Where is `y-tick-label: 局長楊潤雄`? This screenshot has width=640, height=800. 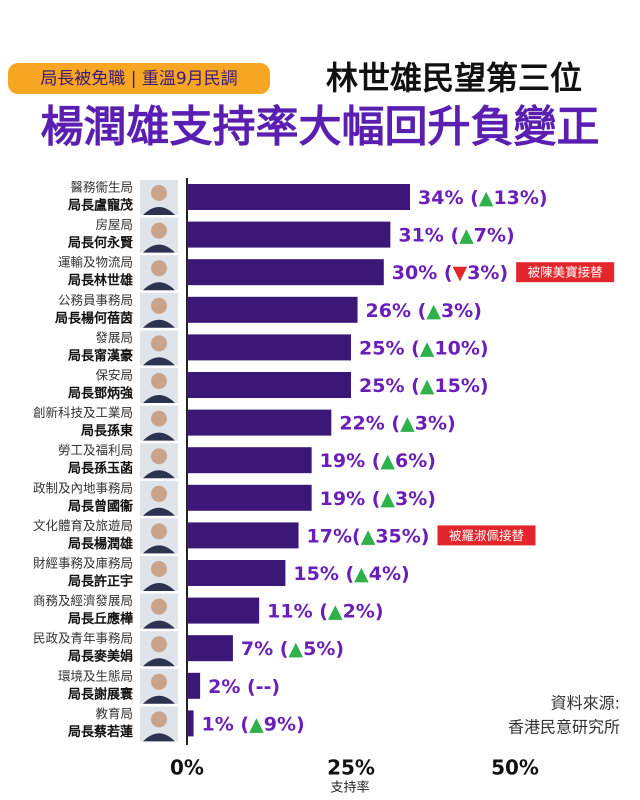
y-tick-label: 局長楊潤雄 is located at coordinates (100, 544).